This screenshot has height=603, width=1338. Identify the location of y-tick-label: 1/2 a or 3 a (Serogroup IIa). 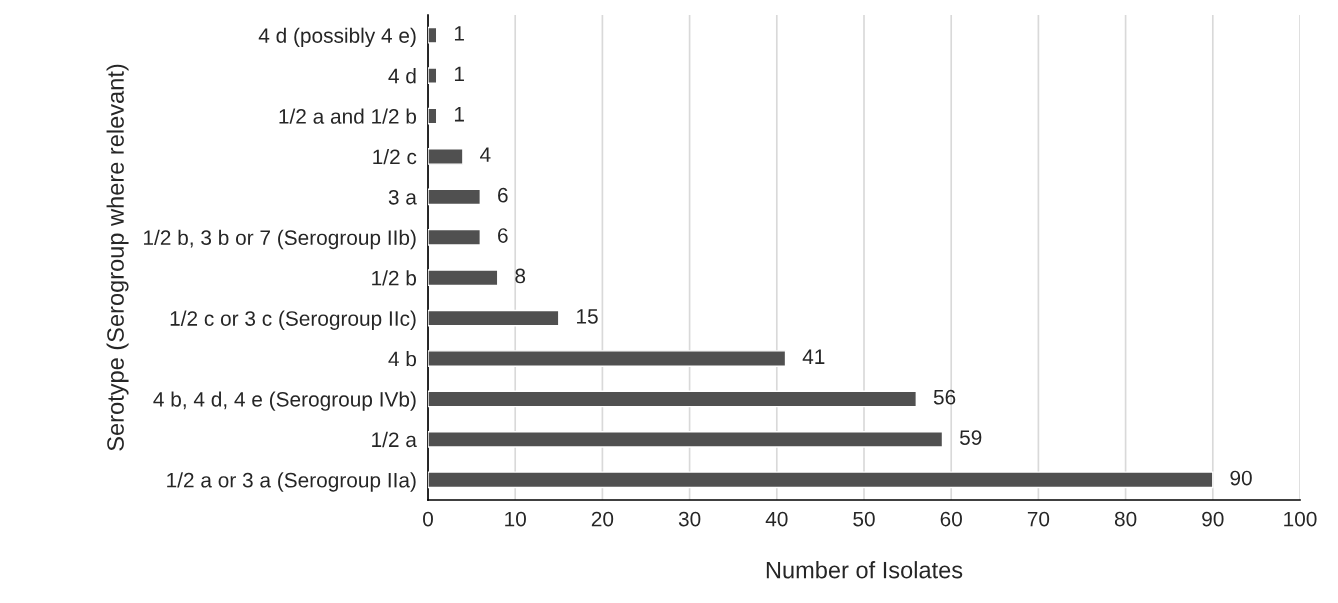
(291, 482).